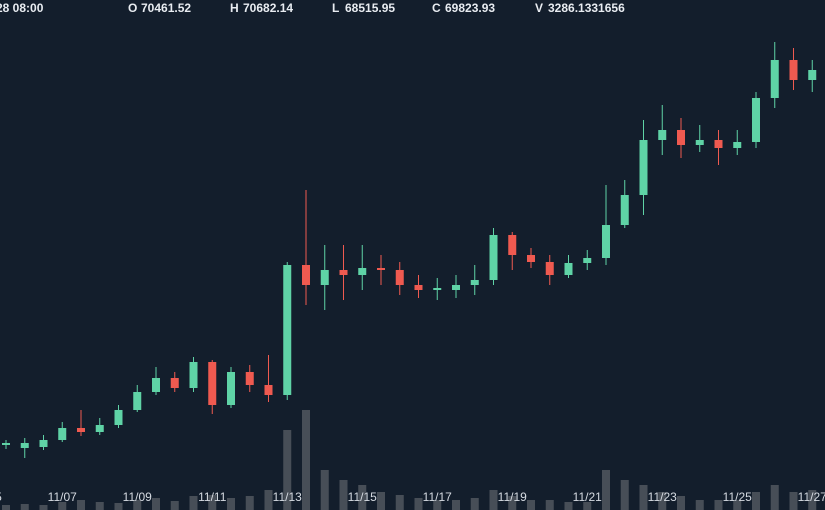 This screenshot has width=825, height=510. I want to click on x-tick-label: 11/17, so click(437, 497).